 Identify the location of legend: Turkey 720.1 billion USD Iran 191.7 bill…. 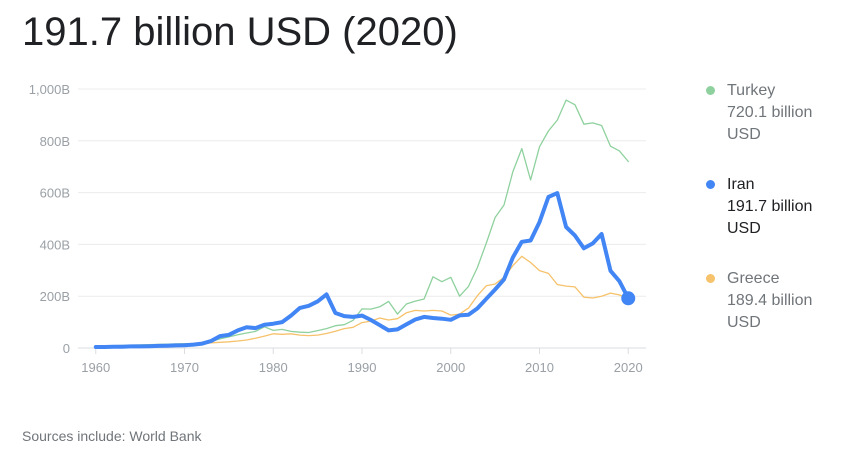
(771, 221).